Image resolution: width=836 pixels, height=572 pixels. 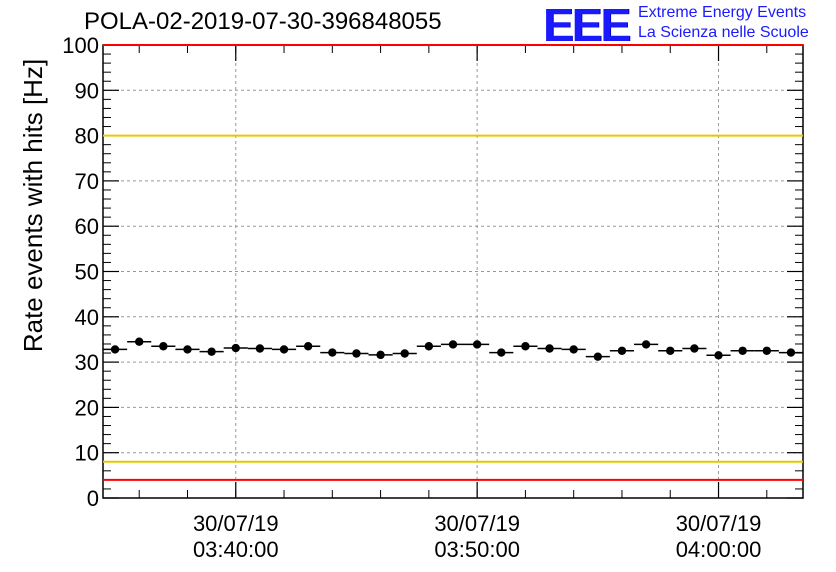 What do you see at coordinates (87, 272) in the screenshot?
I see `y-tick-label: 50` at bounding box center [87, 272].